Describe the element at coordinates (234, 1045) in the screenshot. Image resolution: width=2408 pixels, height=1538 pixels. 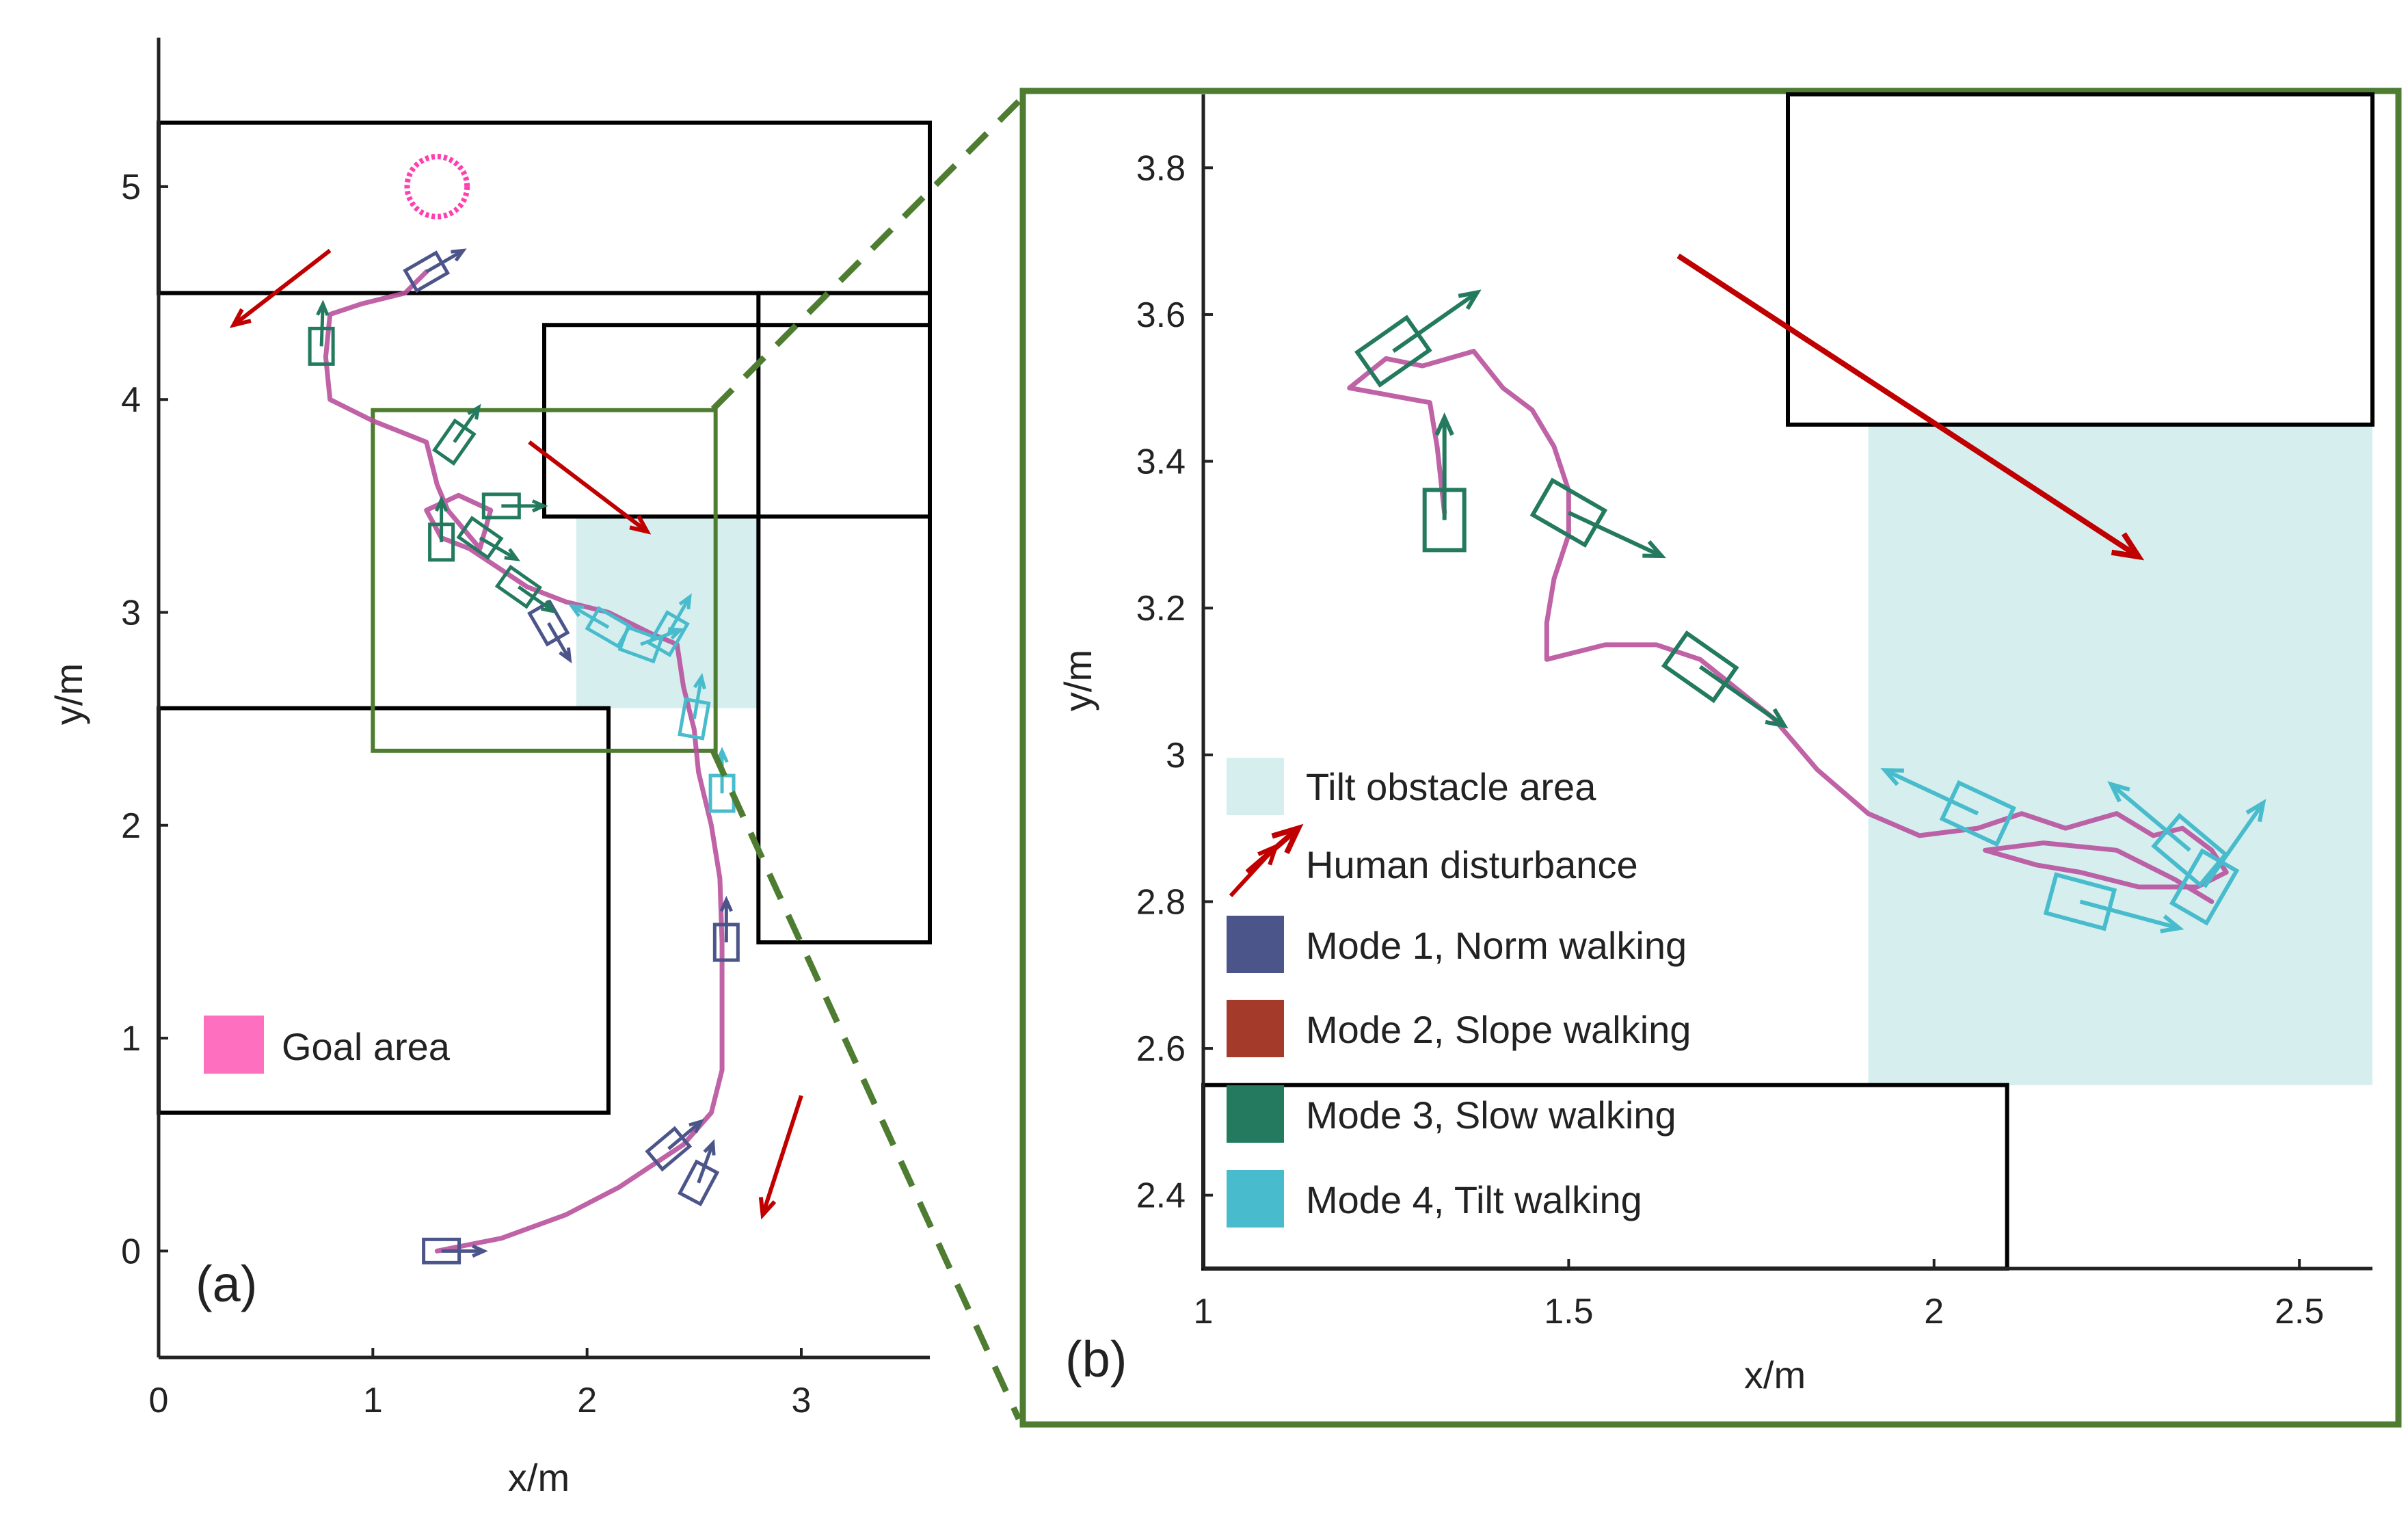
I see `goal-area-swatch` at that location.